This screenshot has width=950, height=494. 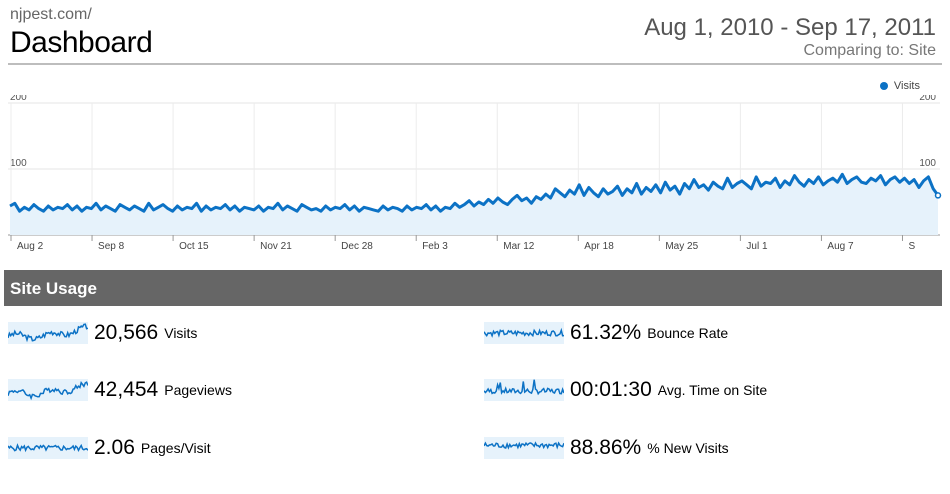 What do you see at coordinates (114, 447) in the screenshot?
I see `metric-value: 2.06` at bounding box center [114, 447].